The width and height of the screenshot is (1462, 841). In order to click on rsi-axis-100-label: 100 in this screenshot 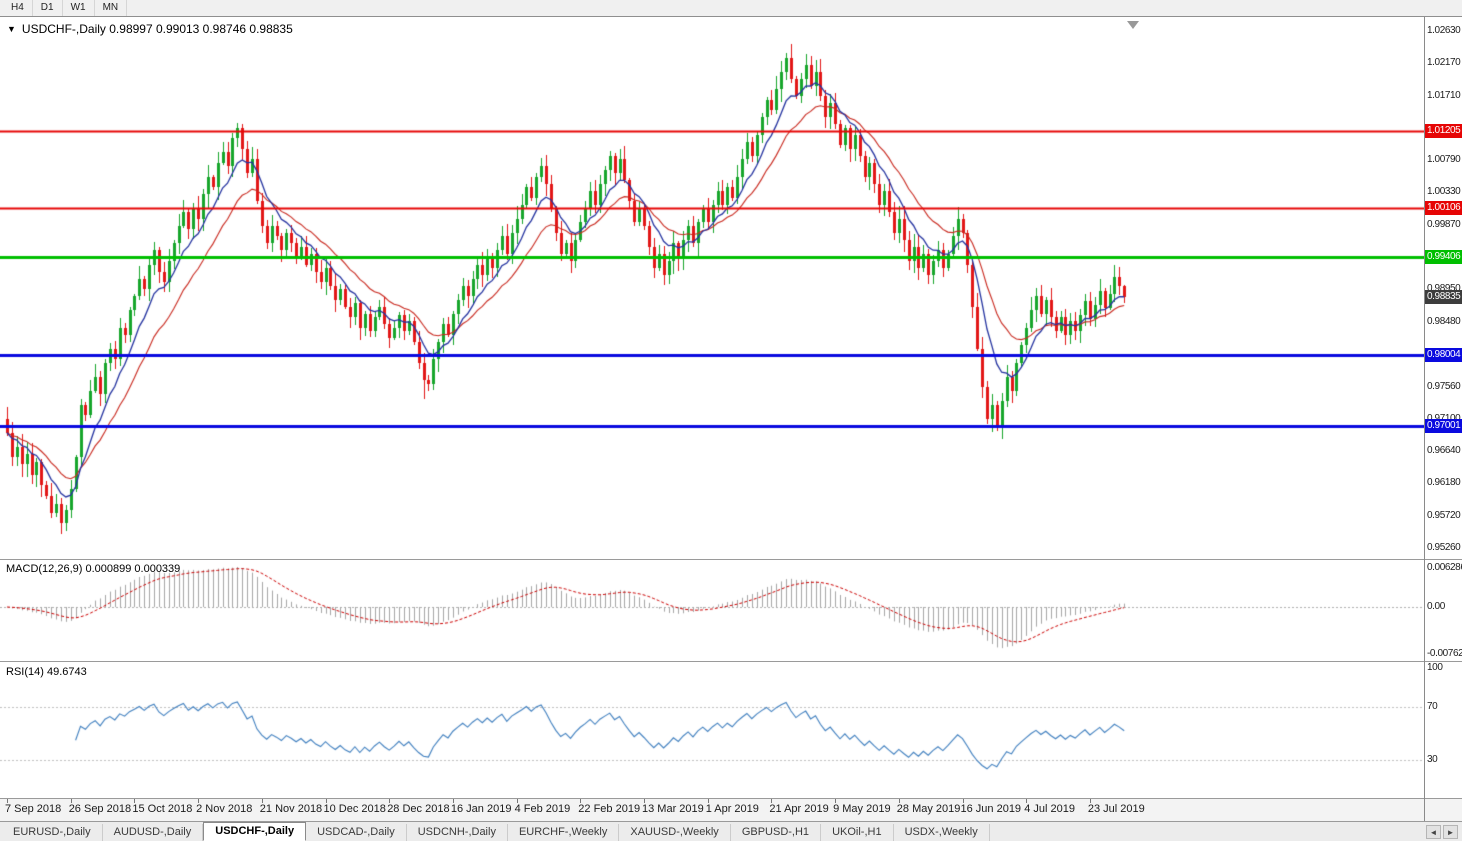, I will do `click(1435, 668)`.